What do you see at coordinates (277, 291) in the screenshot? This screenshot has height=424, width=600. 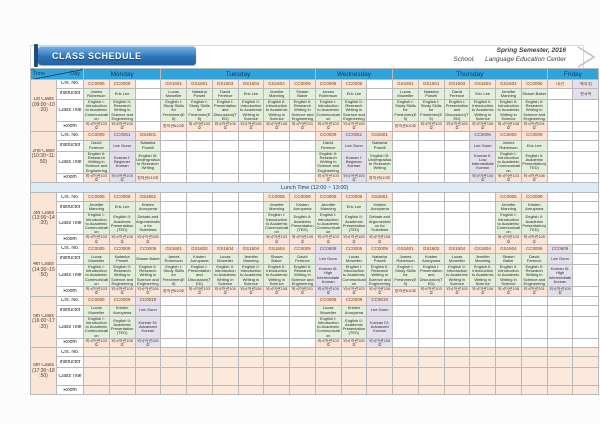 I see `course-room-cell: 외국어관108호` at bounding box center [277, 291].